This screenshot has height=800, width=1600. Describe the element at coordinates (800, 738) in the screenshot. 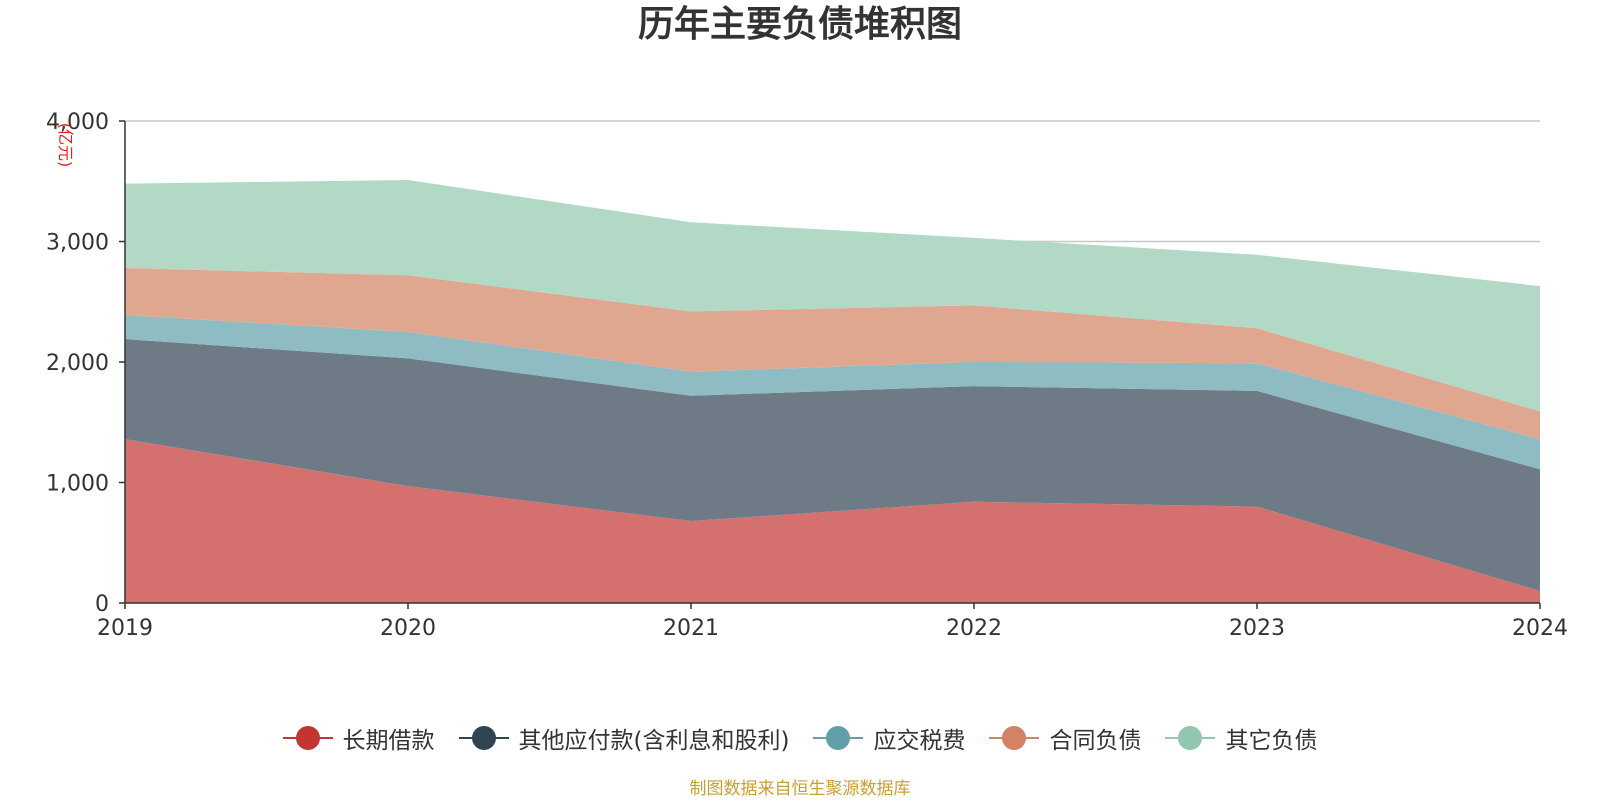

I see `legend: 长期借款 其他应付款(含利息和股利) 应交税费 合同负债 其它负债` at that location.